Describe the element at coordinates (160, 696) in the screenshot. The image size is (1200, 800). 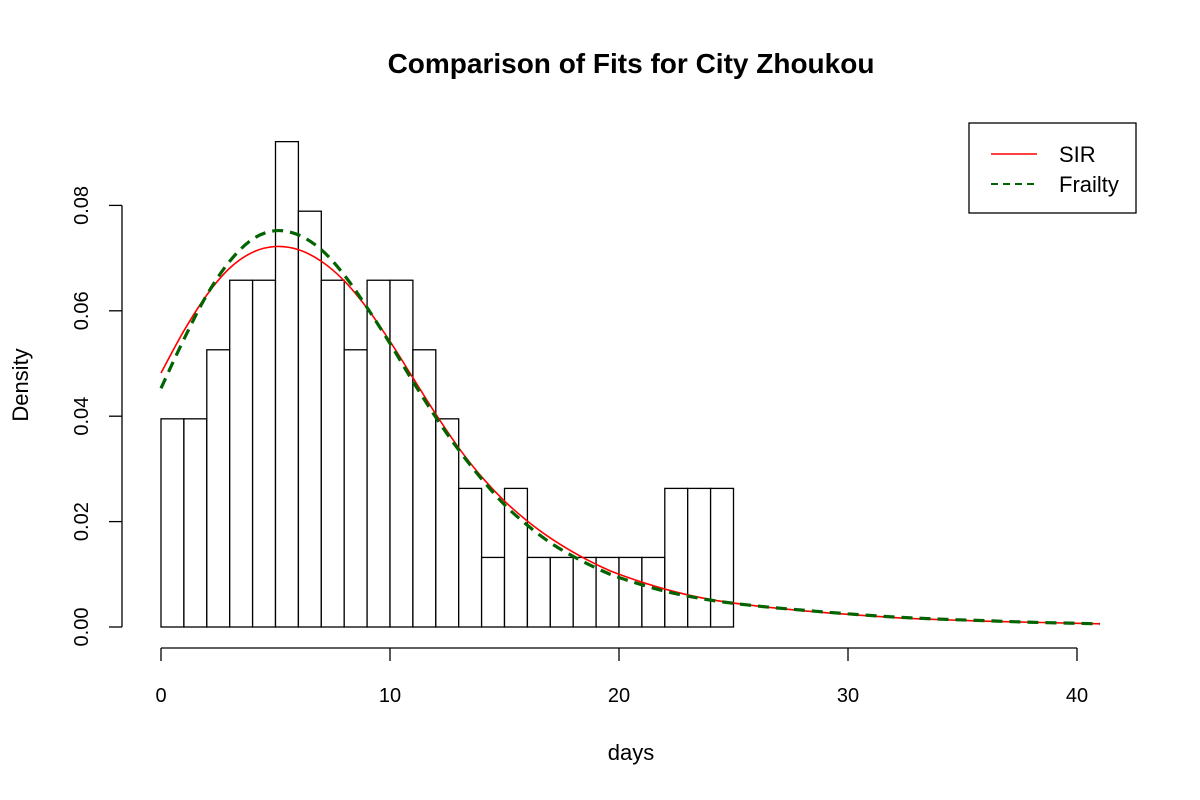
I see `x-tick-label: 0` at that location.